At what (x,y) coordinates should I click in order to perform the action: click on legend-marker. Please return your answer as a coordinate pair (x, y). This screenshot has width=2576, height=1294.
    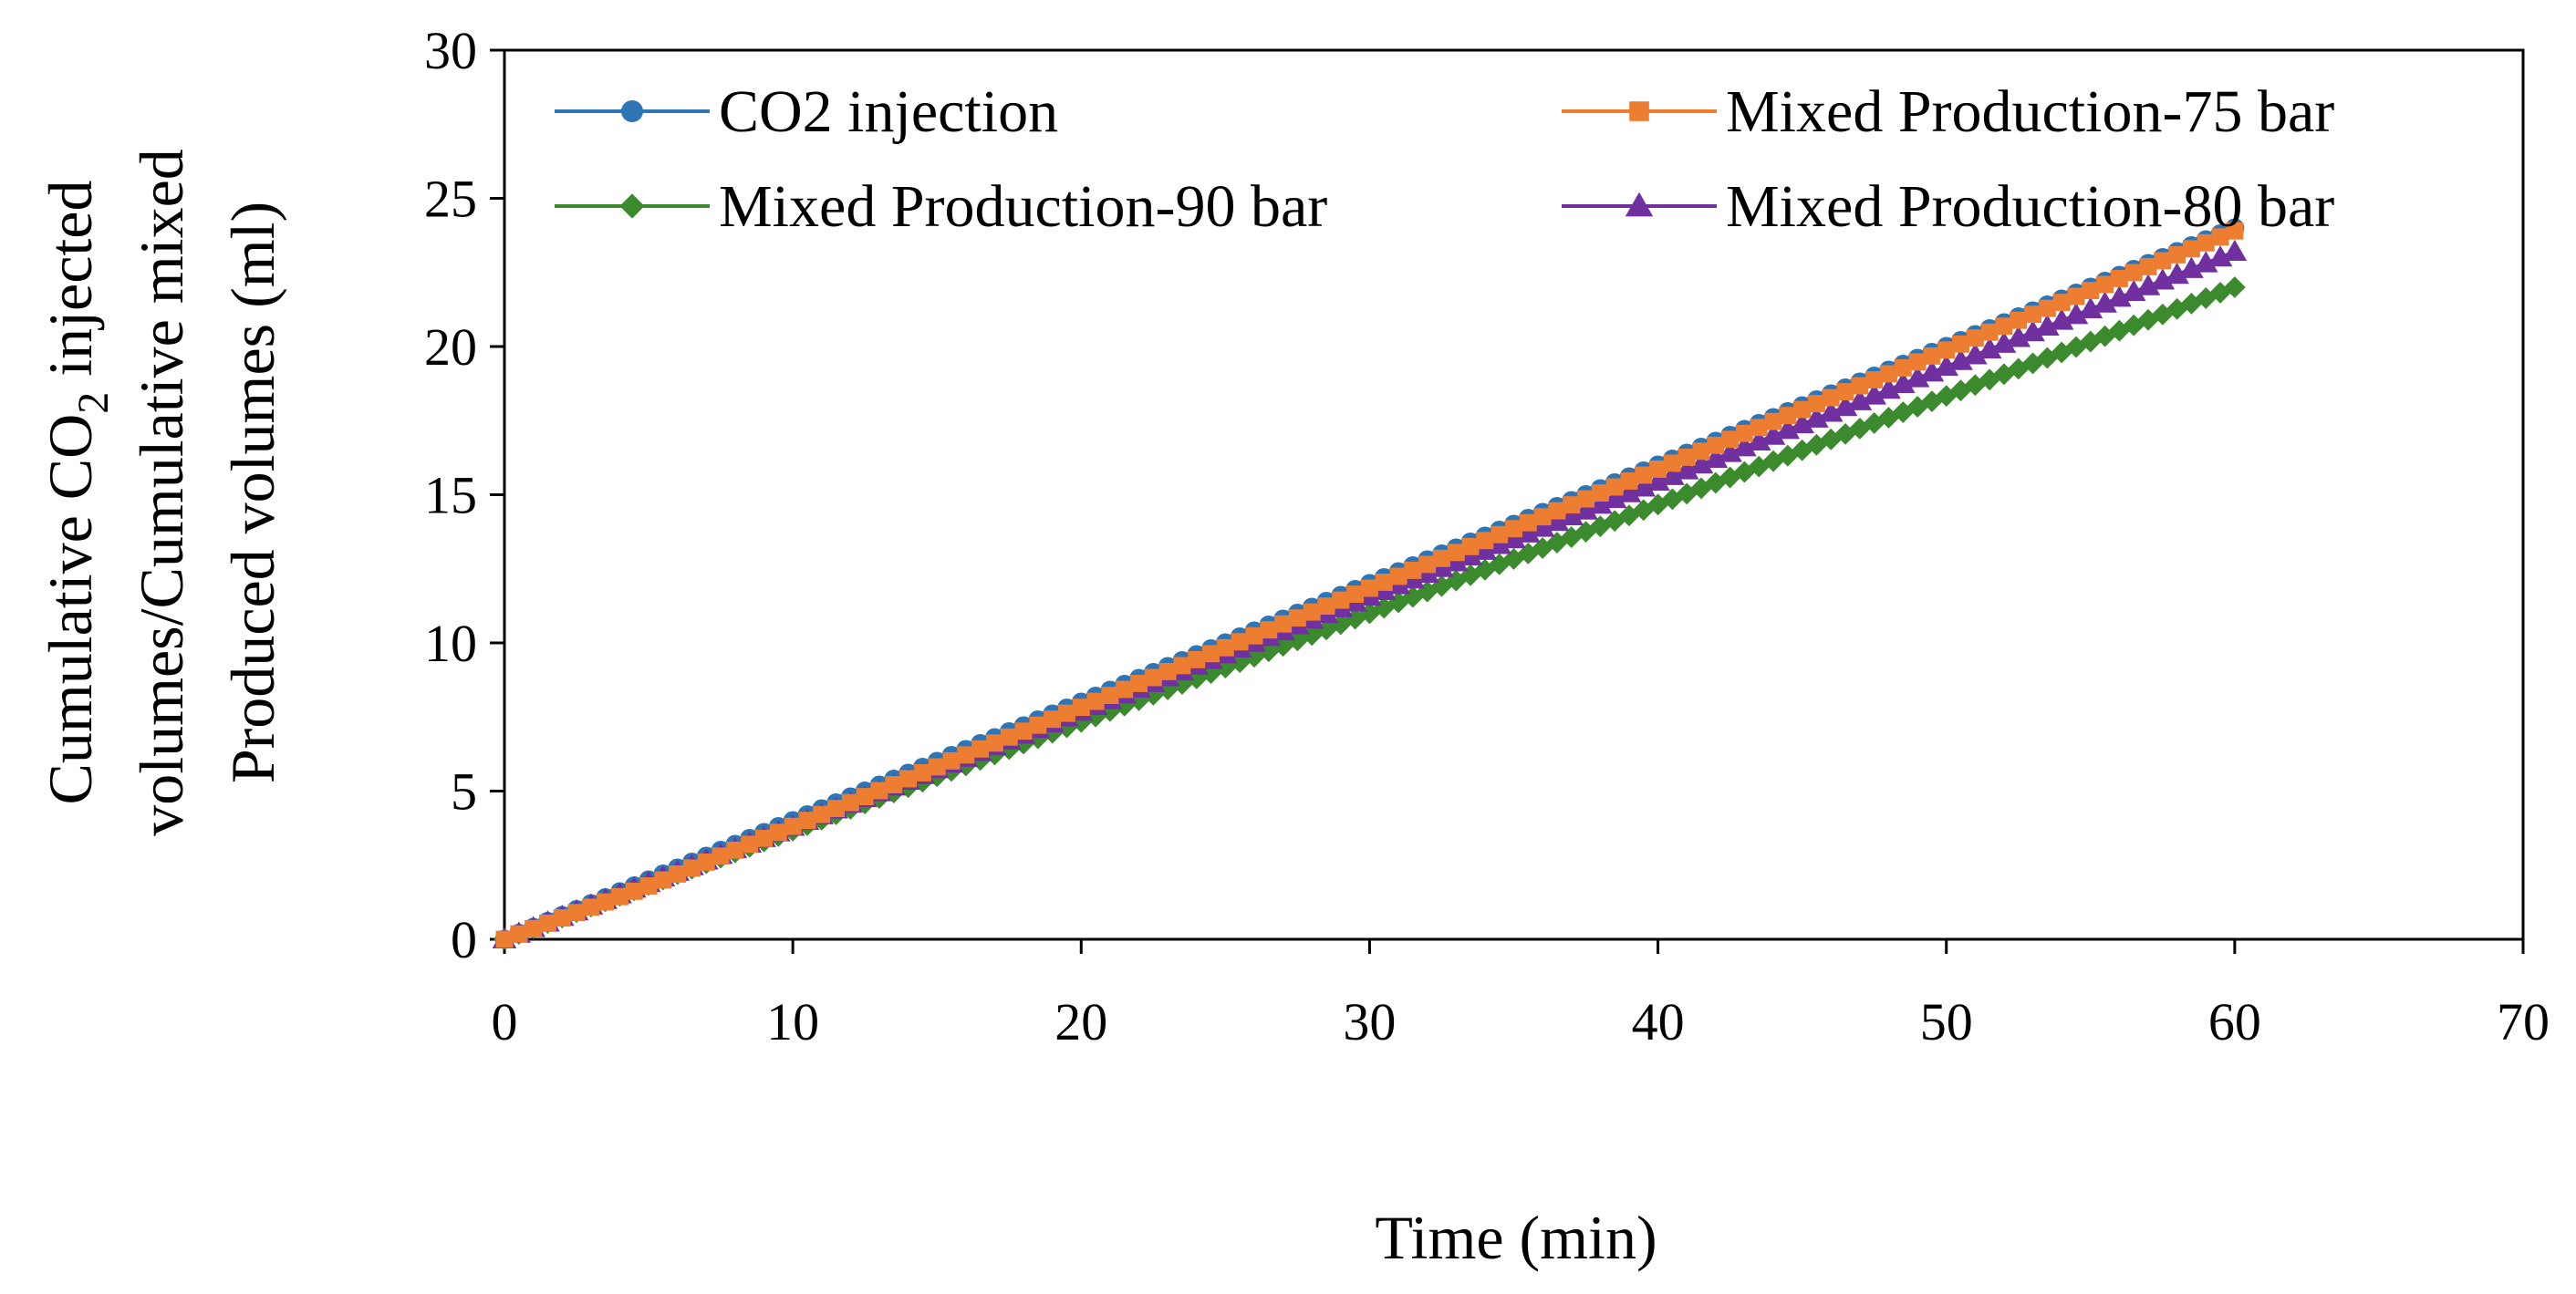
    Looking at the image, I should click on (632, 206).